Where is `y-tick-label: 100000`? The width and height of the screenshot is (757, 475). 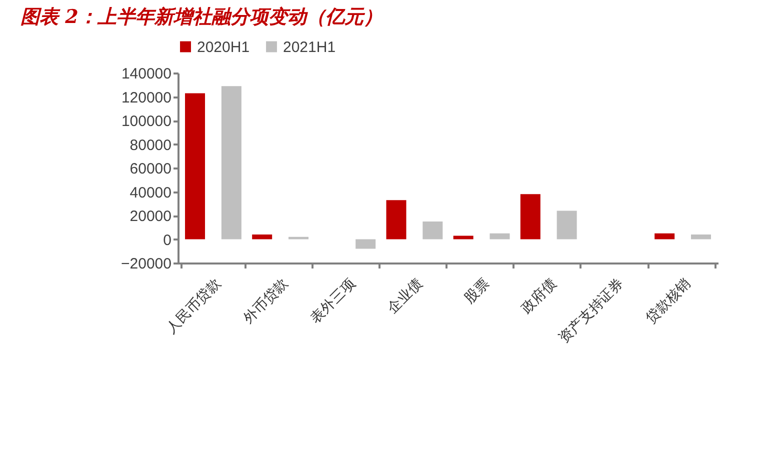 y-tick-label: 100000 is located at coordinates (146, 121).